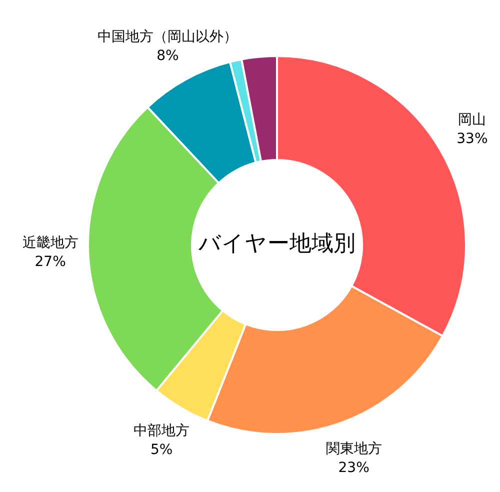 The width and height of the screenshot is (500, 492). Describe the element at coordinates (354, 468) in the screenshot. I see `data-label: 23%` at that location.